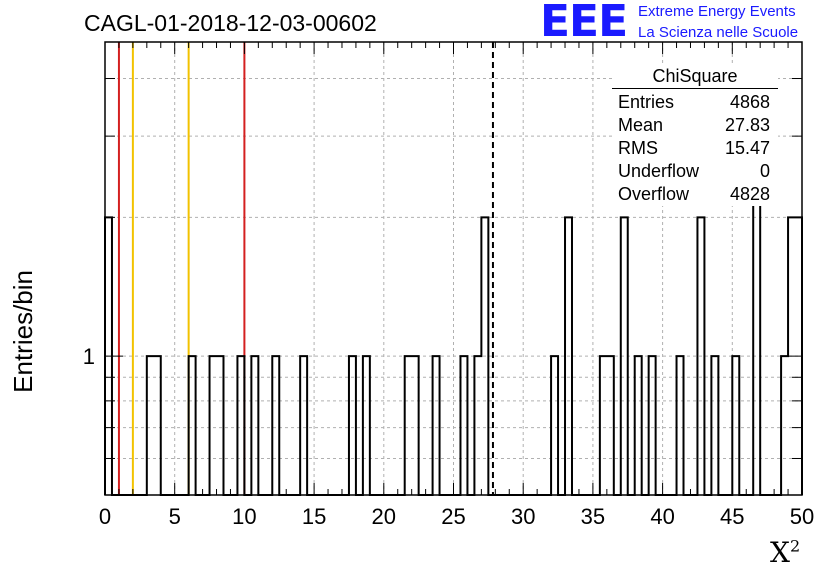 Image resolution: width=836 pixels, height=572 pixels. Describe the element at coordinates (384, 516) in the screenshot. I see `x-tick-label: 20` at that location.